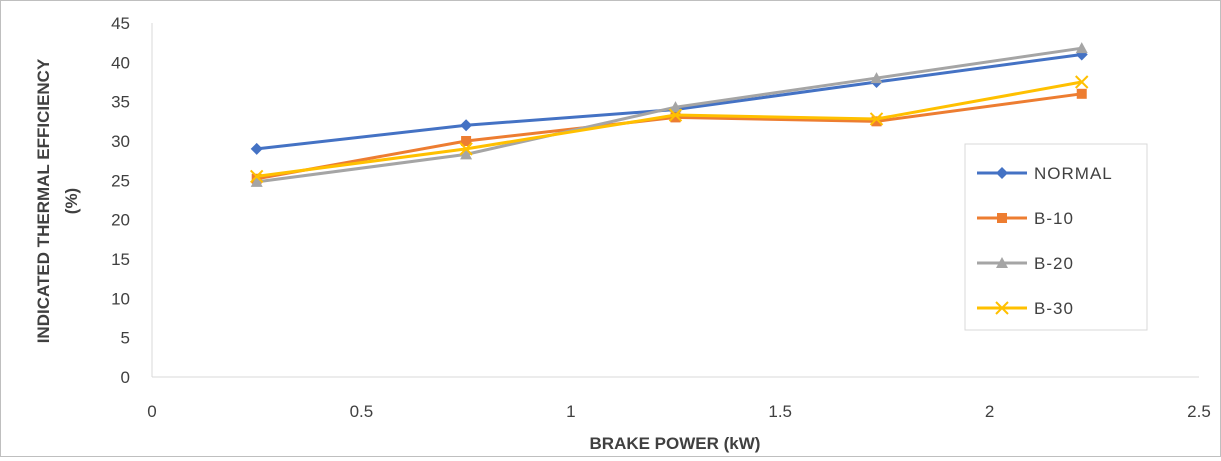  I want to click on y-axis-title-line-2: (%), so click(71, 201).